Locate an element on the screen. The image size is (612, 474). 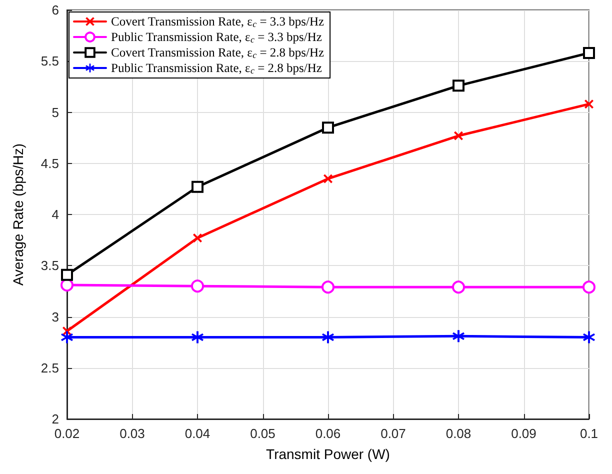
x-tick-label: 0.05 is located at coordinates (263, 433).